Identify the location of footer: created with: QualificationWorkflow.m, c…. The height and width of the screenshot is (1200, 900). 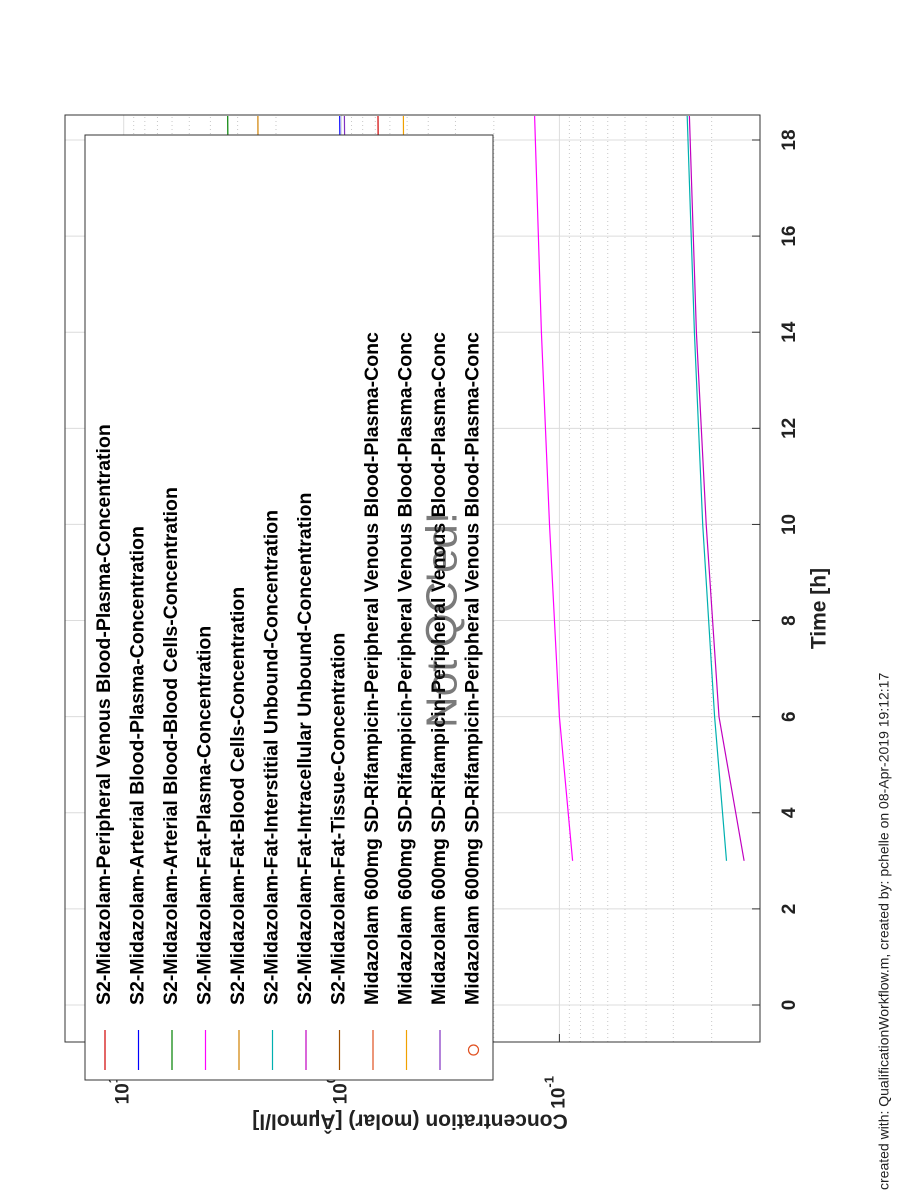
(884, 931).